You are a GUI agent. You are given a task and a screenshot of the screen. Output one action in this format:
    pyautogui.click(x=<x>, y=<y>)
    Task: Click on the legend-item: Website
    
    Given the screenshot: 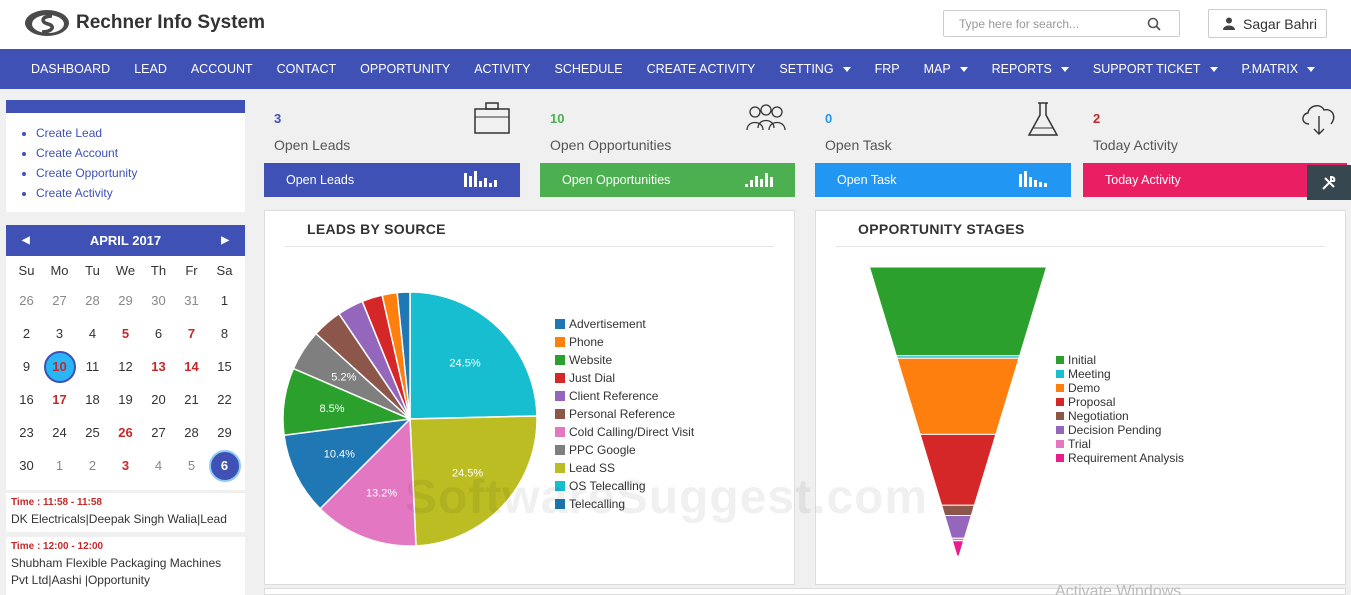 What is the action you would take?
    pyautogui.click(x=624, y=360)
    